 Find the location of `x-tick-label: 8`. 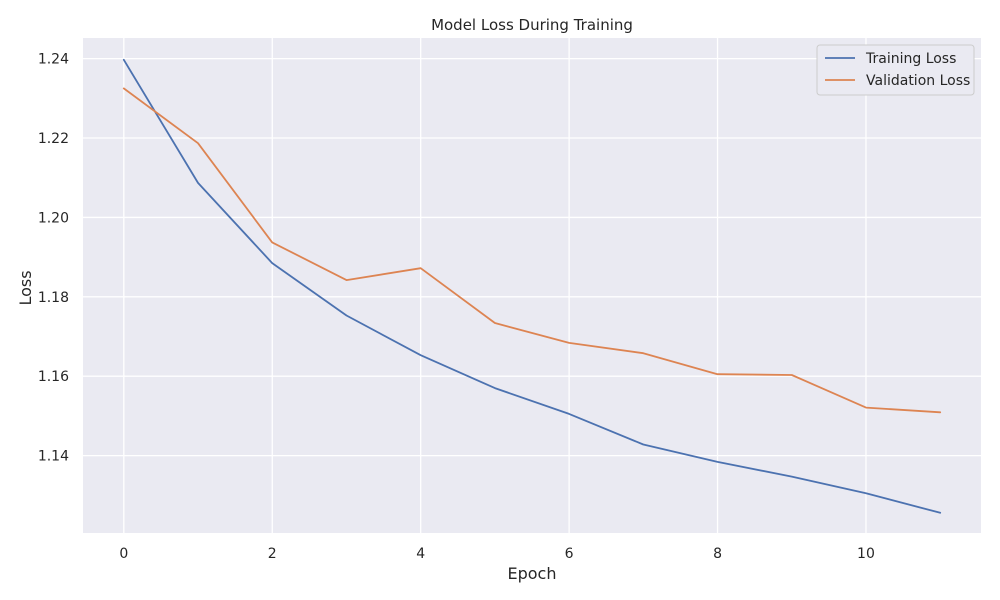

x-tick-label: 8 is located at coordinates (717, 554).